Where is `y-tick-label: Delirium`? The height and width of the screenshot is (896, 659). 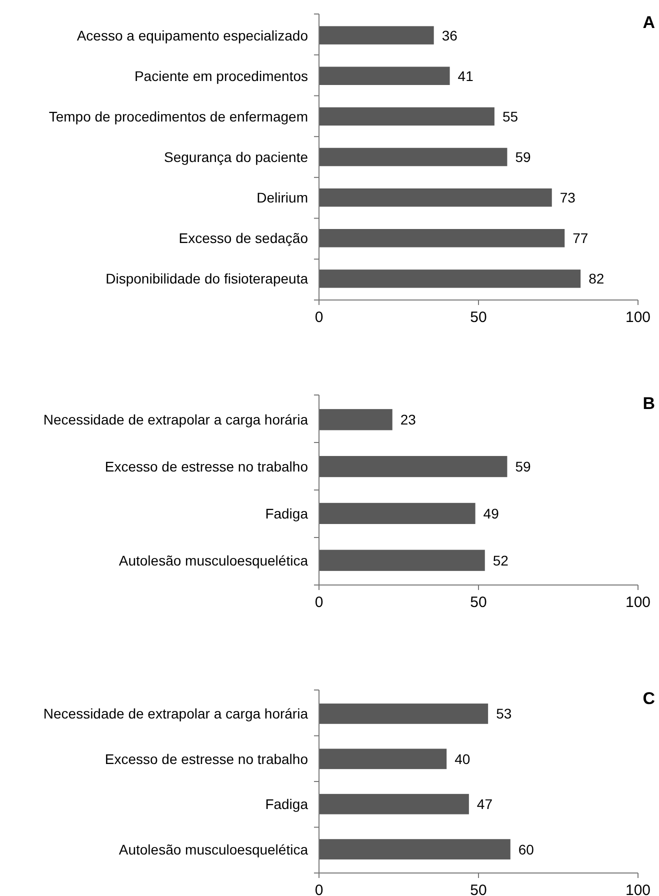
y-tick-label: Delirium is located at coordinates (282, 198).